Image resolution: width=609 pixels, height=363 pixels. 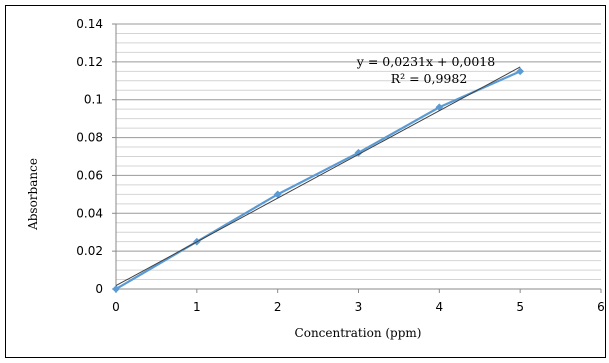 I want to click on x-tick-label: 2, so click(x=278, y=307).